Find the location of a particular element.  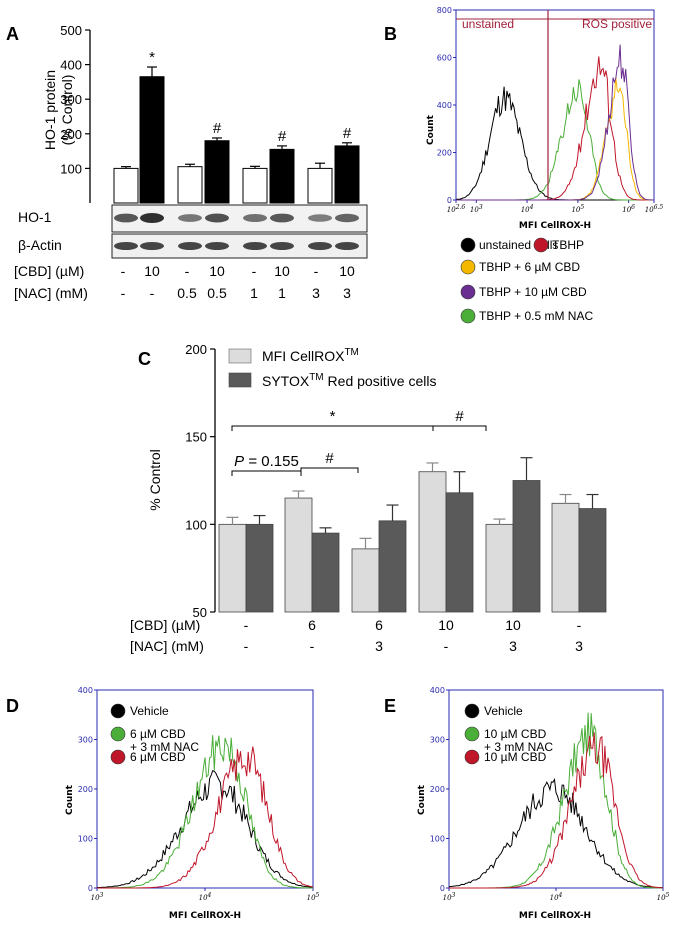

panel-c-ytick-label: 200 is located at coordinates (196, 349).